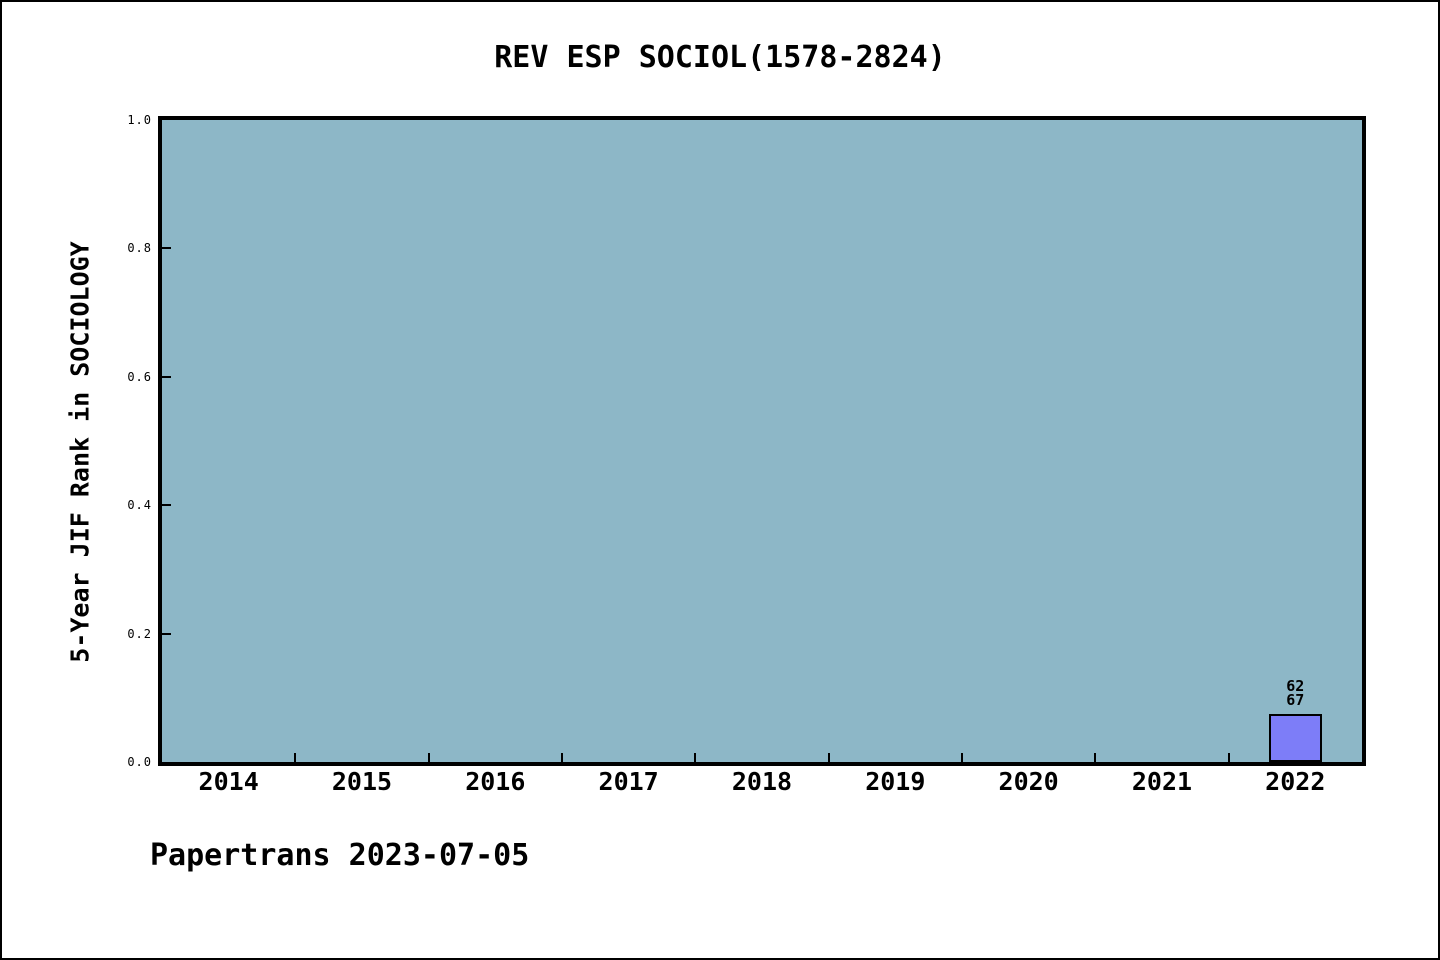 The height and width of the screenshot is (960, 1440). I want to click on footer-watermark: Papertrans 2023-07-05, so click(340, 855).